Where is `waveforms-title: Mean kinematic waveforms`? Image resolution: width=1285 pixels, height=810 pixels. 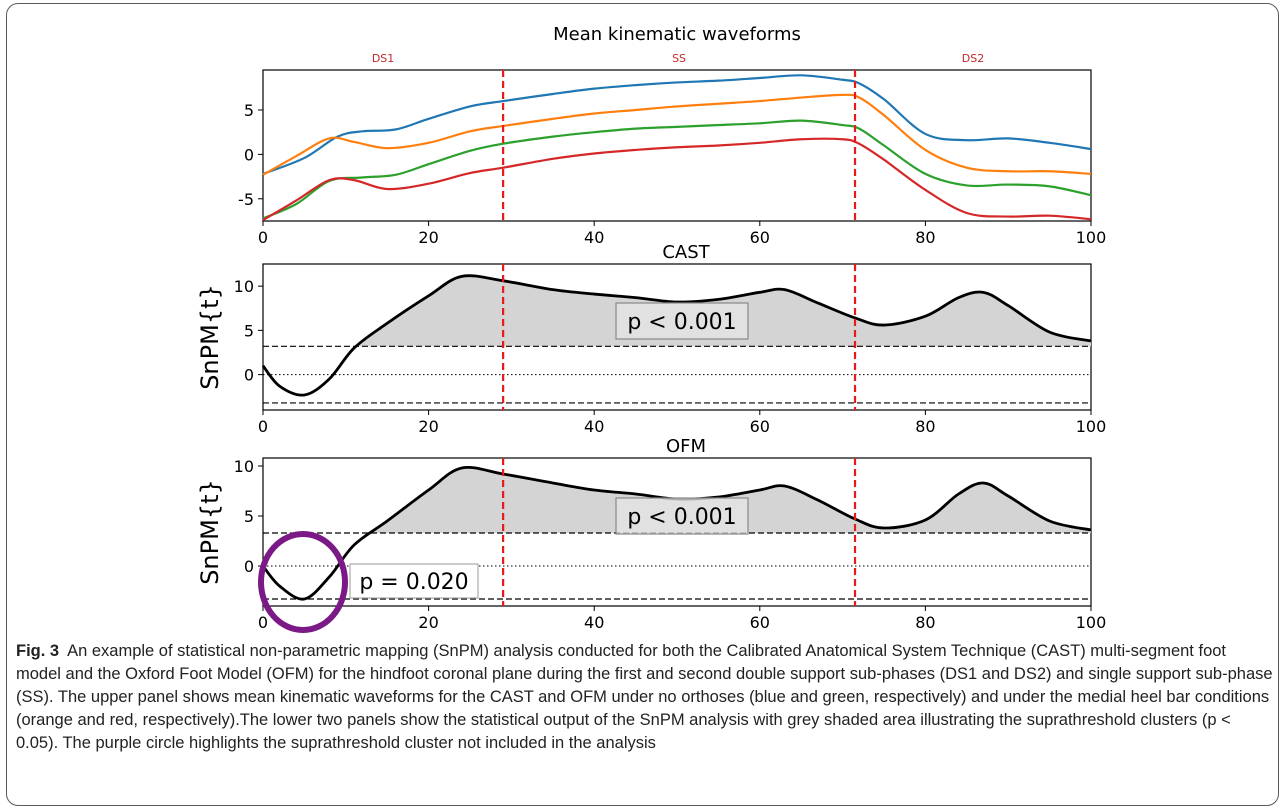
waveforms-title: Mean kinematic waveforms is located at coordinates (677, 34).